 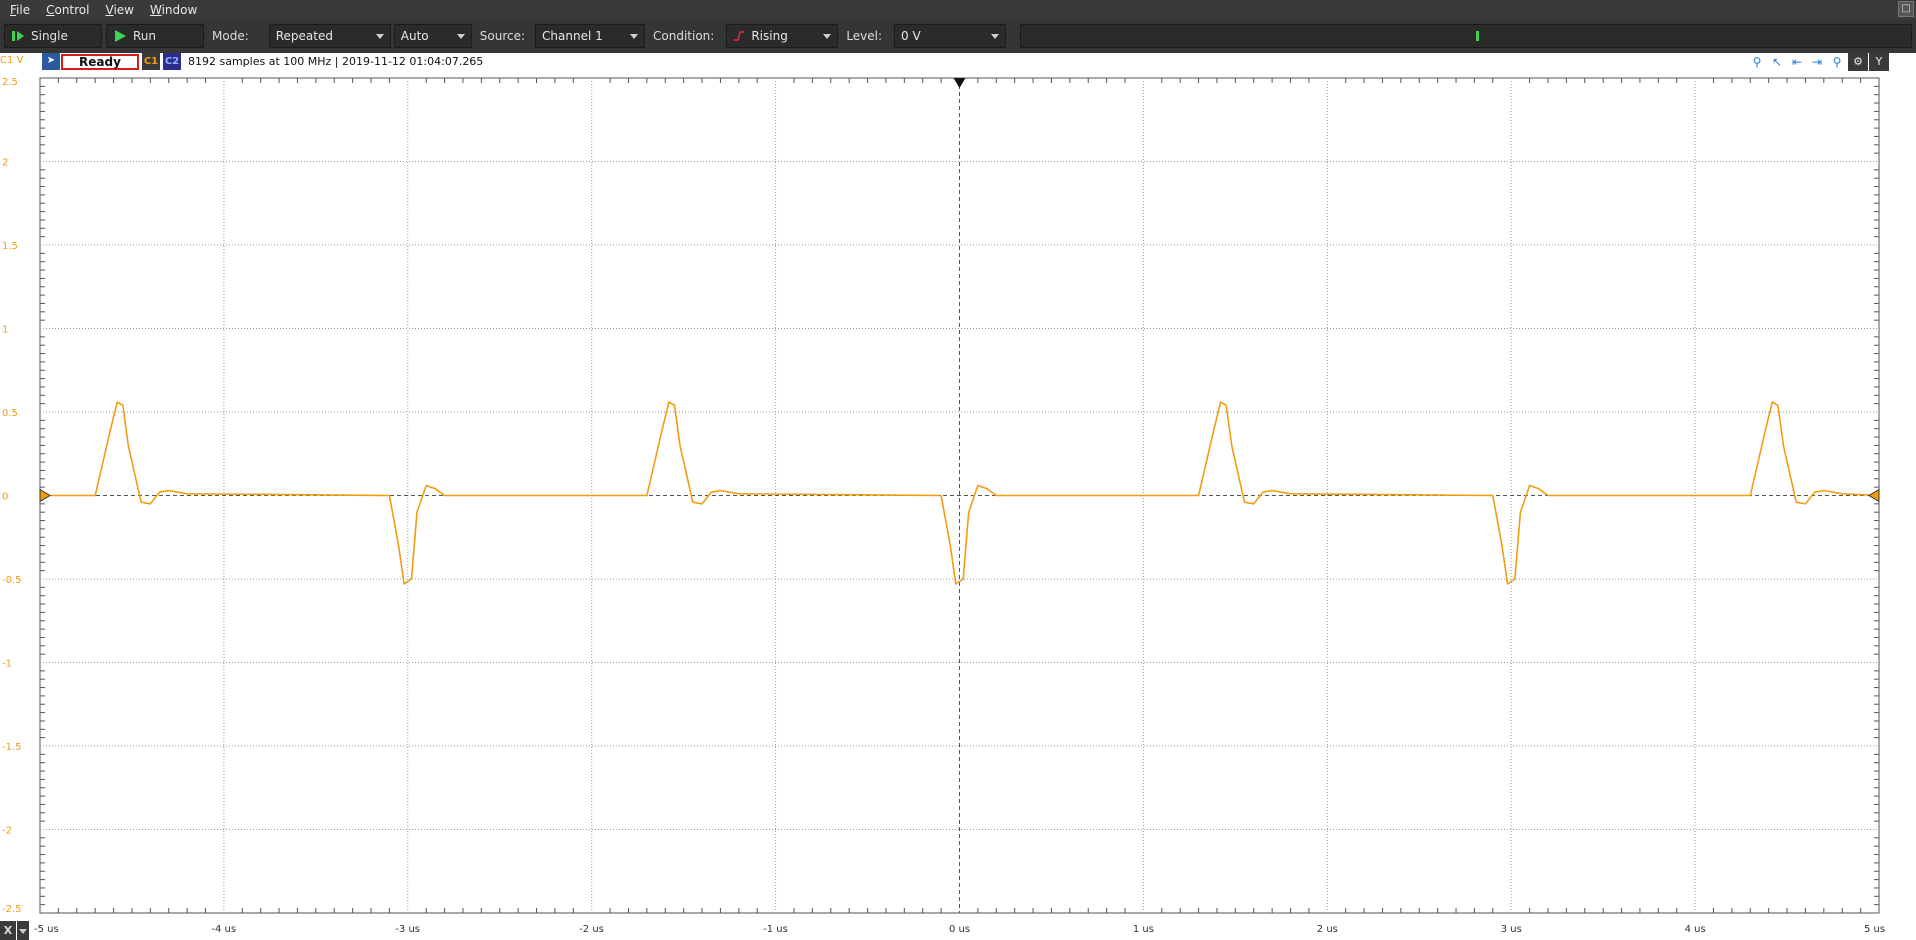 I want to click on x-tick-label: -2 us, so click(x=591, y=929).